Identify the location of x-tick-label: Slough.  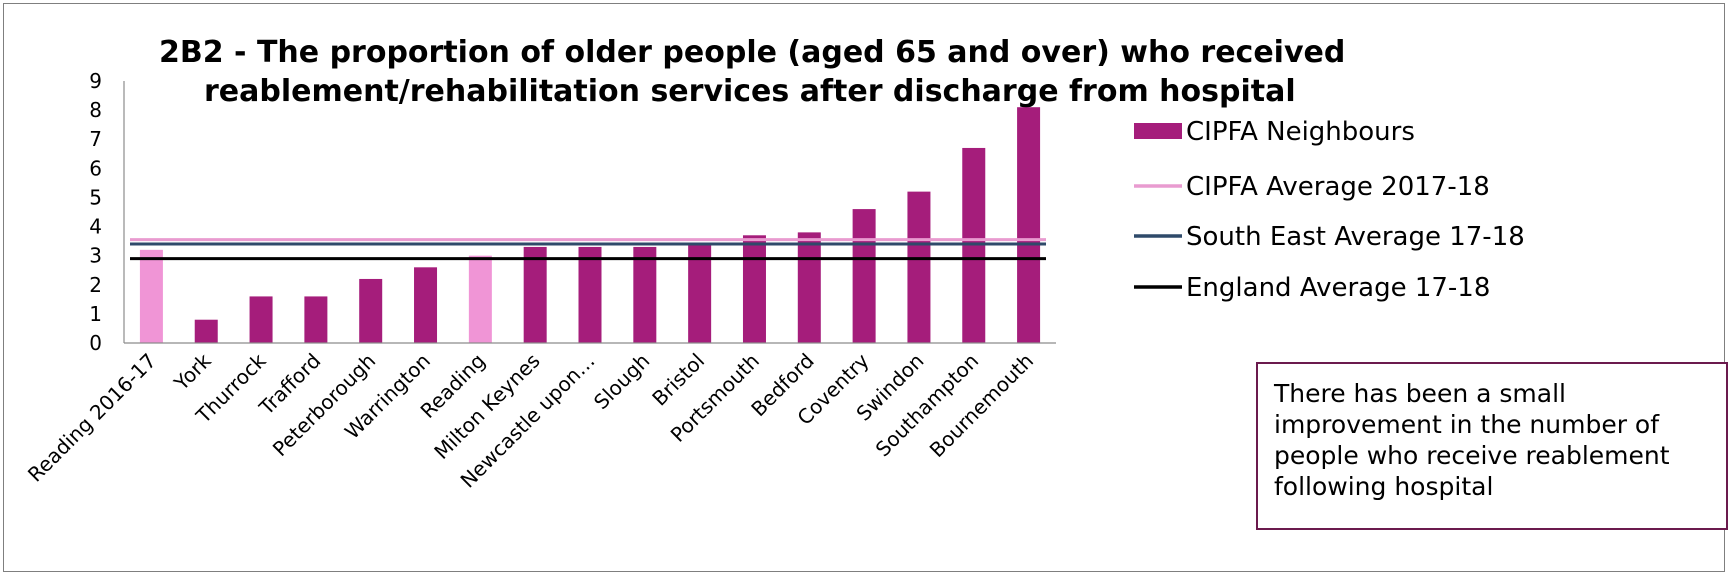
(621, 381).